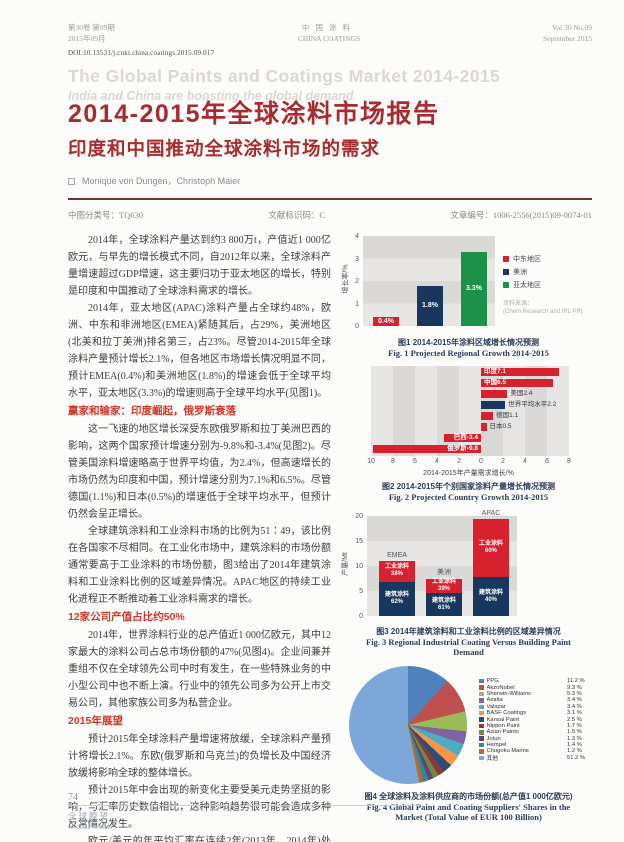 This screenshot has height=842, width=624. Describe the element at coordinates (357, 326) in the screenshot. I see `fig1-y-tick: 0` at that location.